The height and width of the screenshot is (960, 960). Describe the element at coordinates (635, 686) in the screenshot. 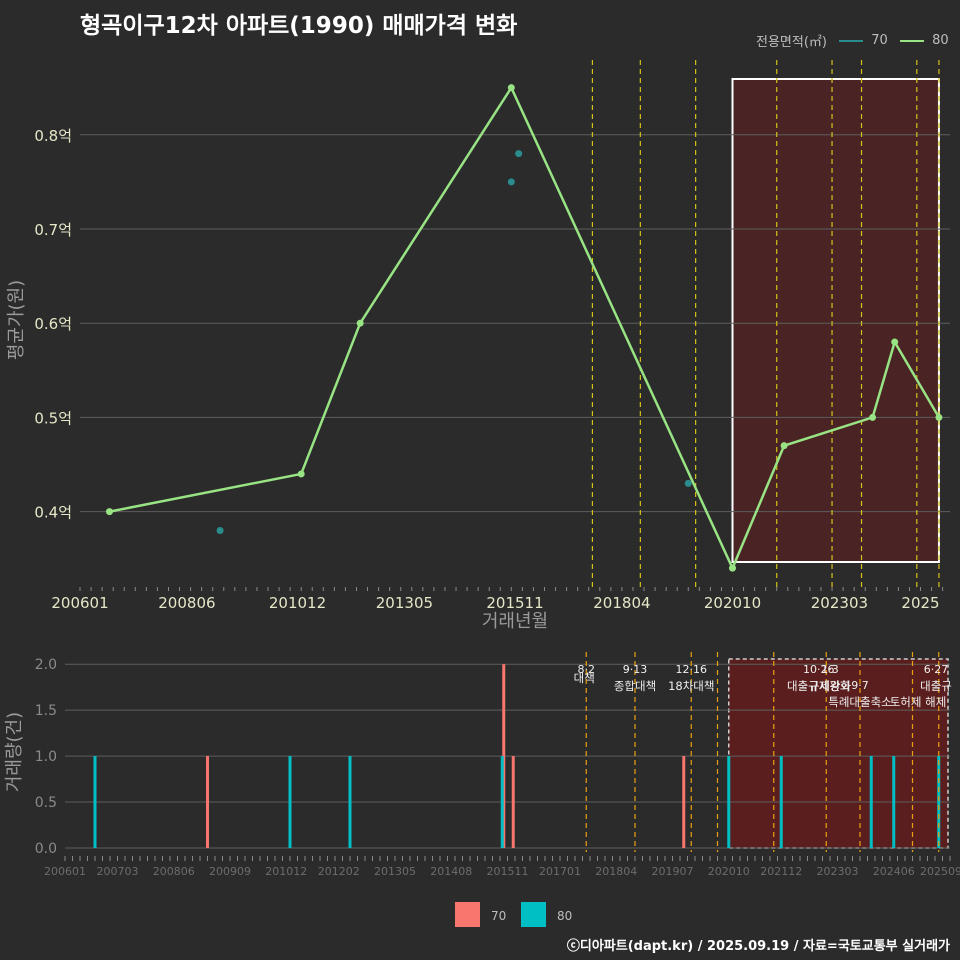

I see `annotation-label: 종합대책` at that location.